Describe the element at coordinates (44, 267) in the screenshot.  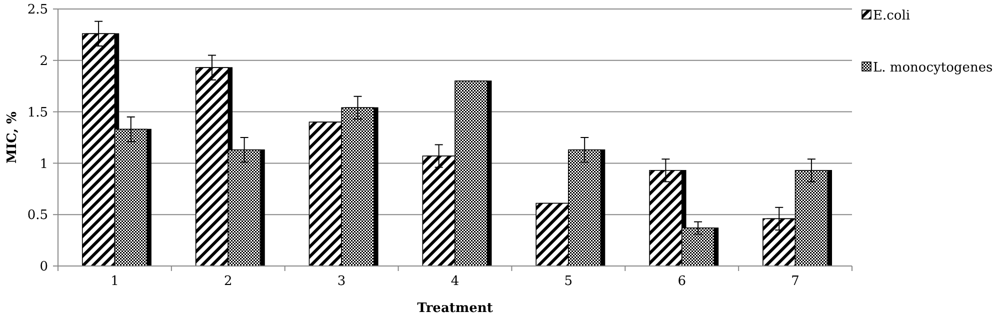
I see `y-tick-label: 0` at that location.